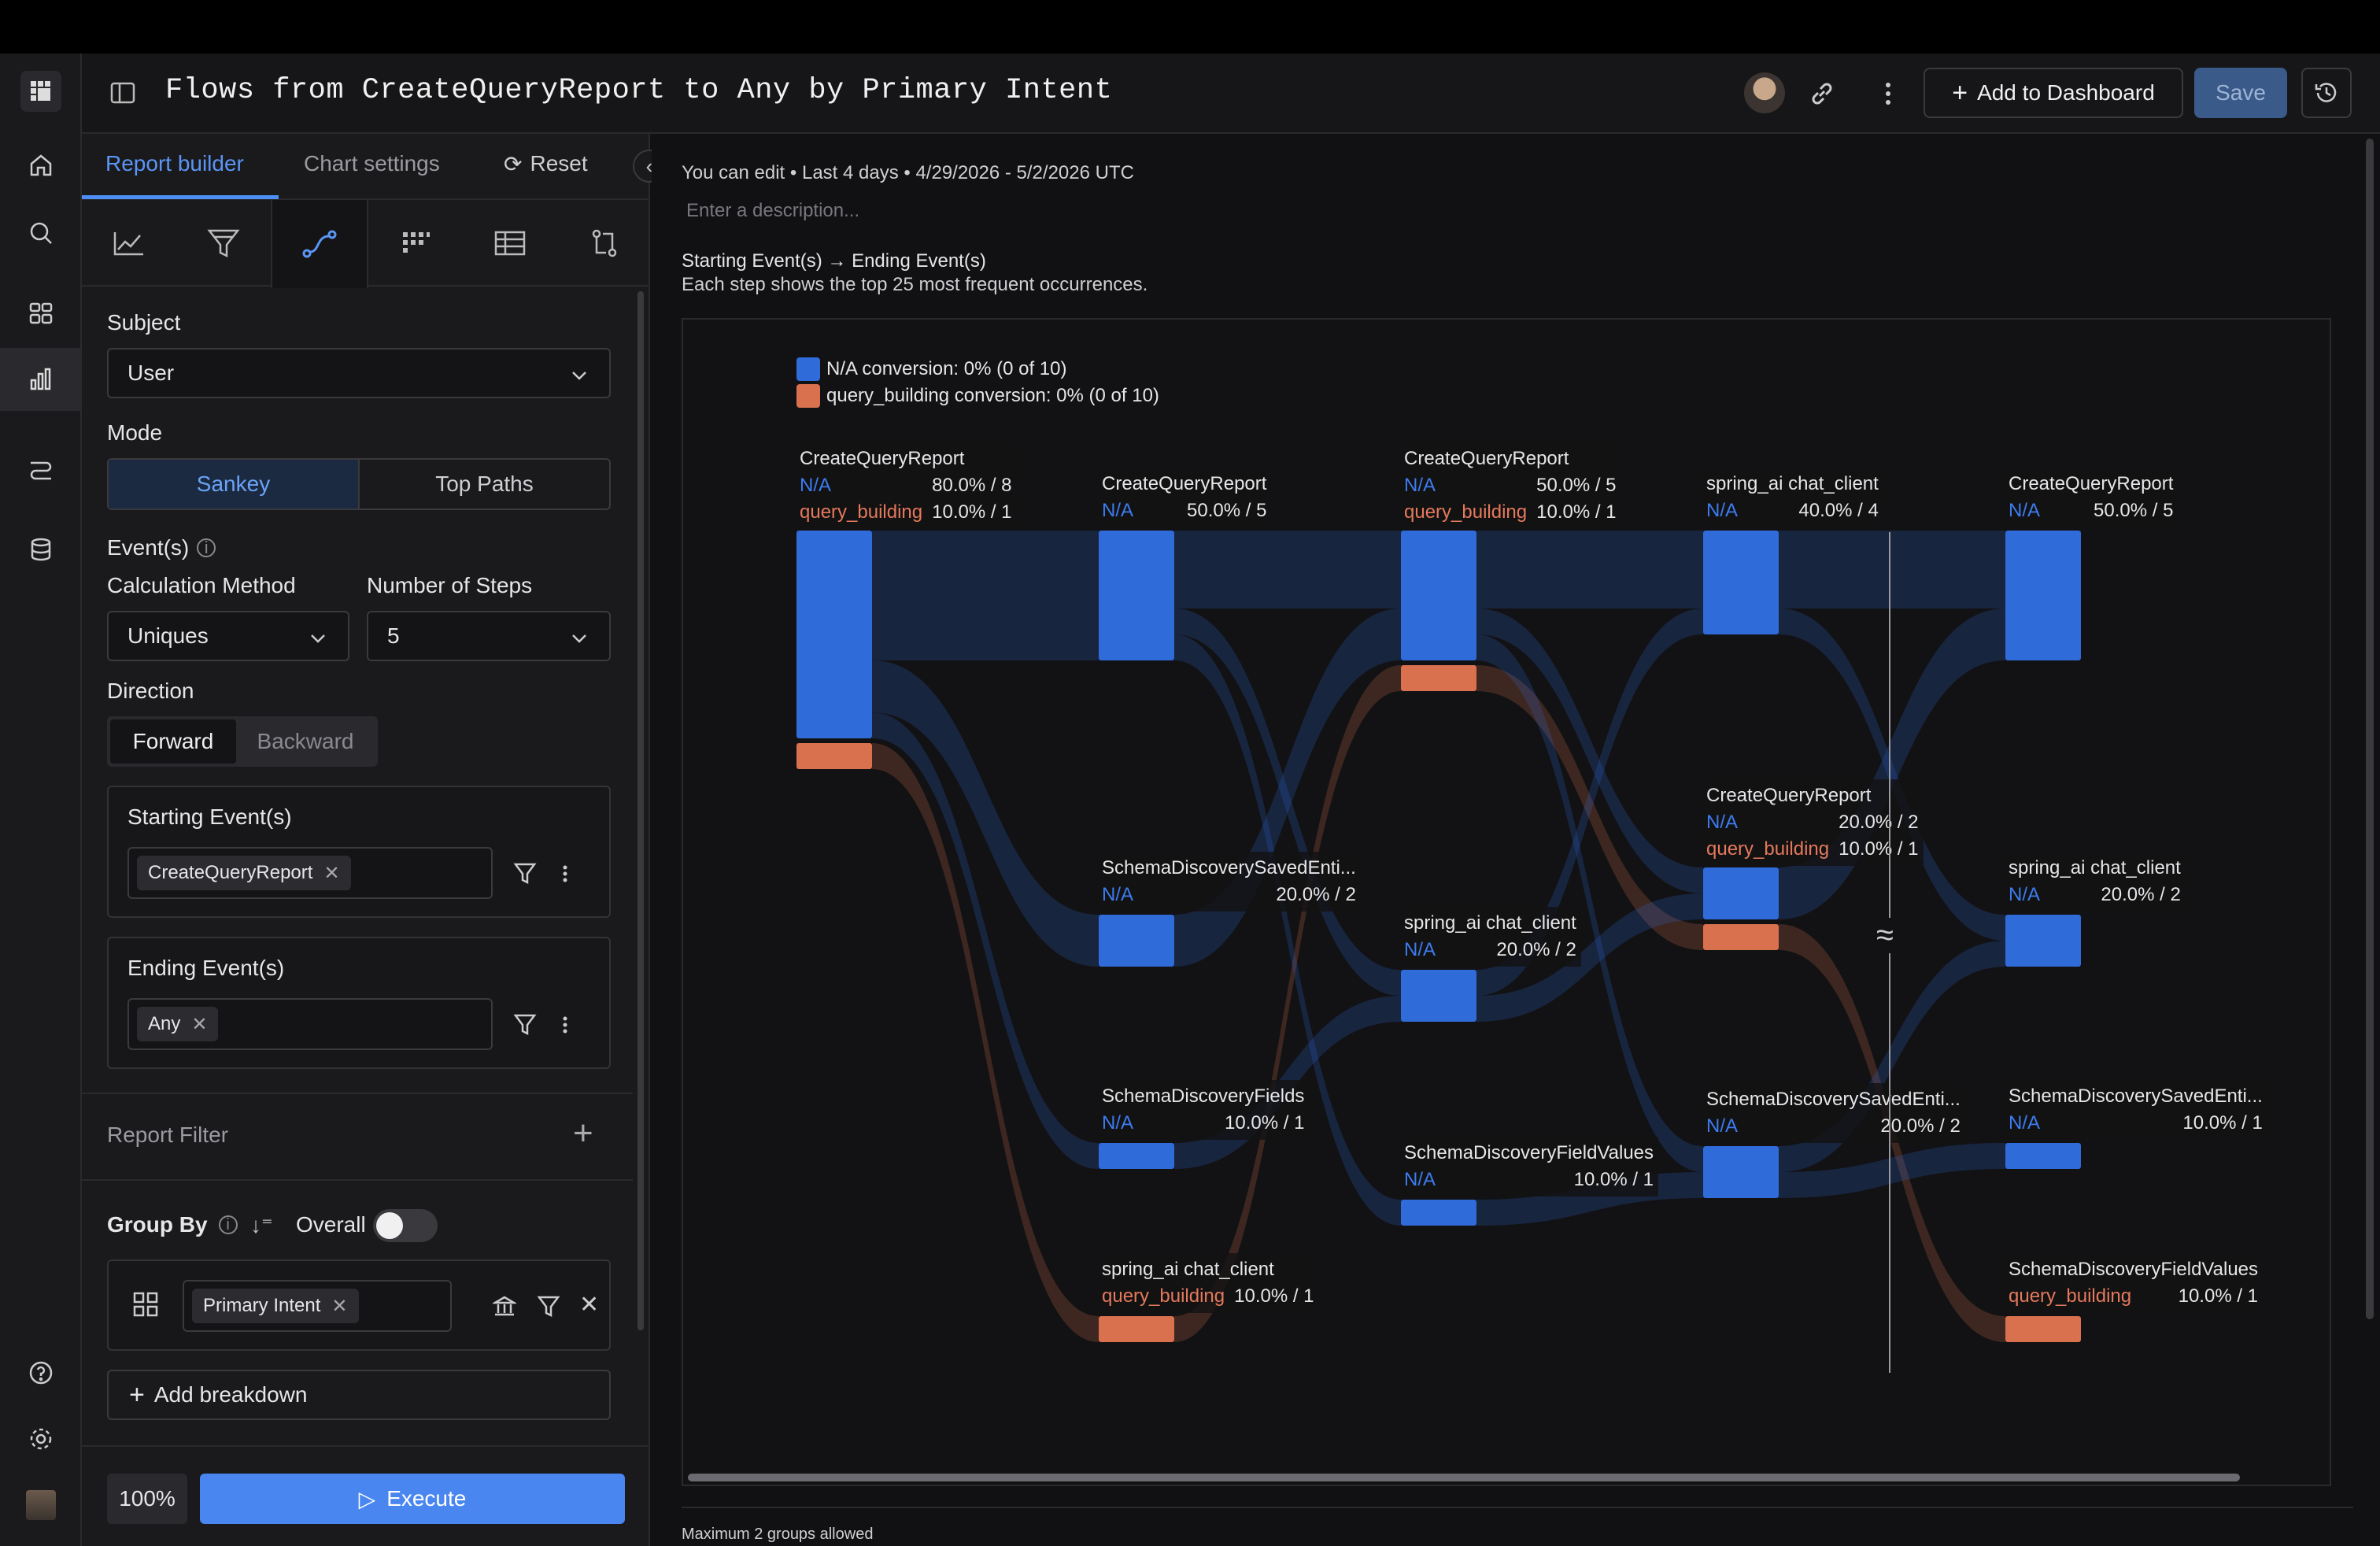 This screenshot has height=1546, width=2380. What do you see at coordinates (147, 1499) in the screenshot?
I see `zoom-level: 100%` at bounding box center [147, 1499].